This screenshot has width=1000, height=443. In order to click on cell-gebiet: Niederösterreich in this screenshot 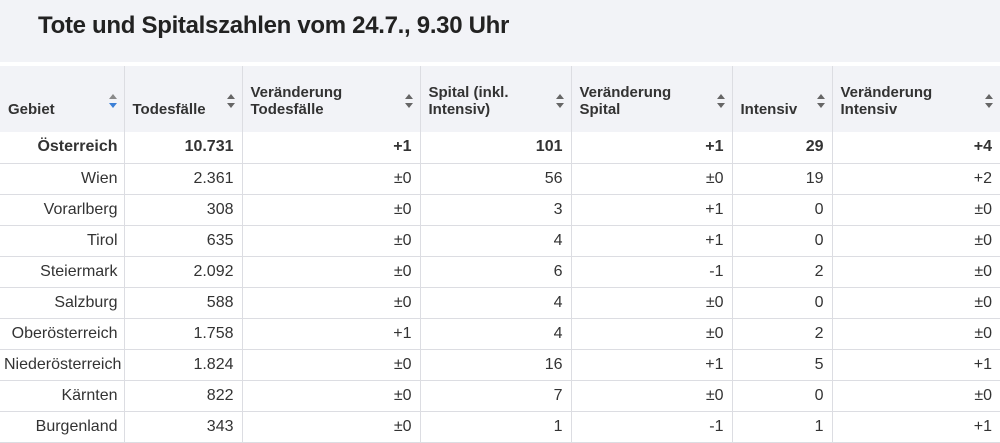, I will do `click(63, 364)`.